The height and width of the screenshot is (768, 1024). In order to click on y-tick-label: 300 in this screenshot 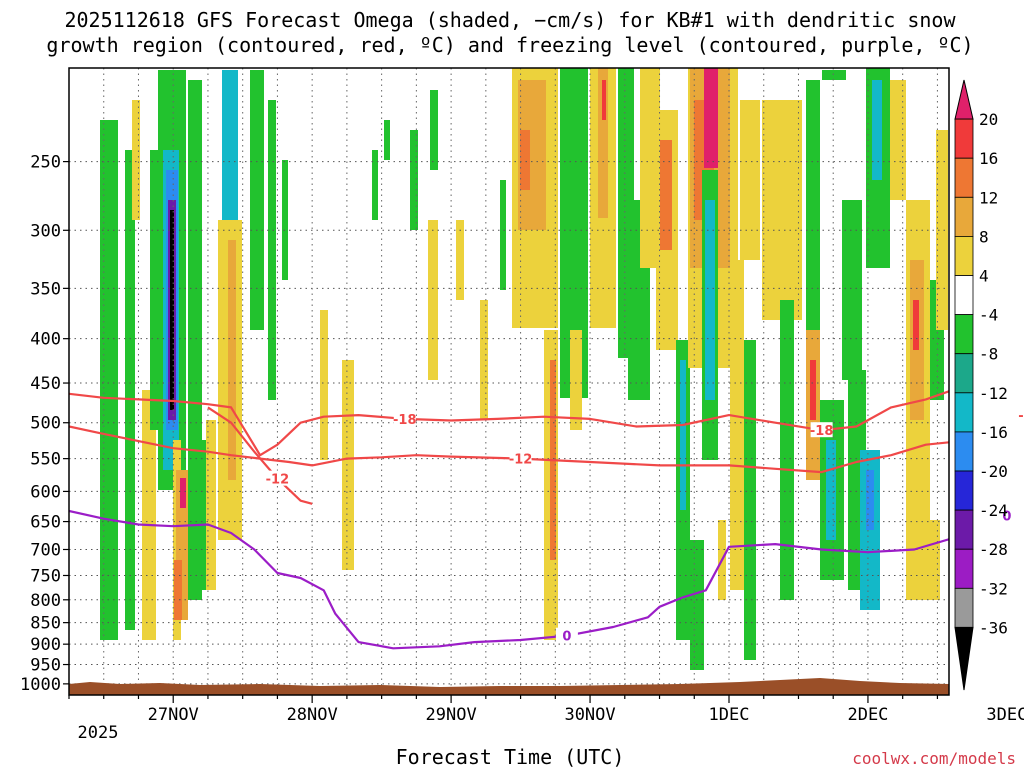, I will do `click(45, 231)`.